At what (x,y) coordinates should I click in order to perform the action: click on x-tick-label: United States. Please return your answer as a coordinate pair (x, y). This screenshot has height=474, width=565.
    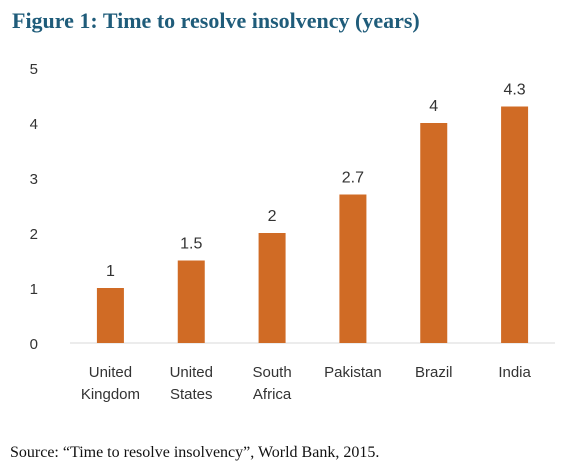
    Looking at the image, I should click on (191, 383).